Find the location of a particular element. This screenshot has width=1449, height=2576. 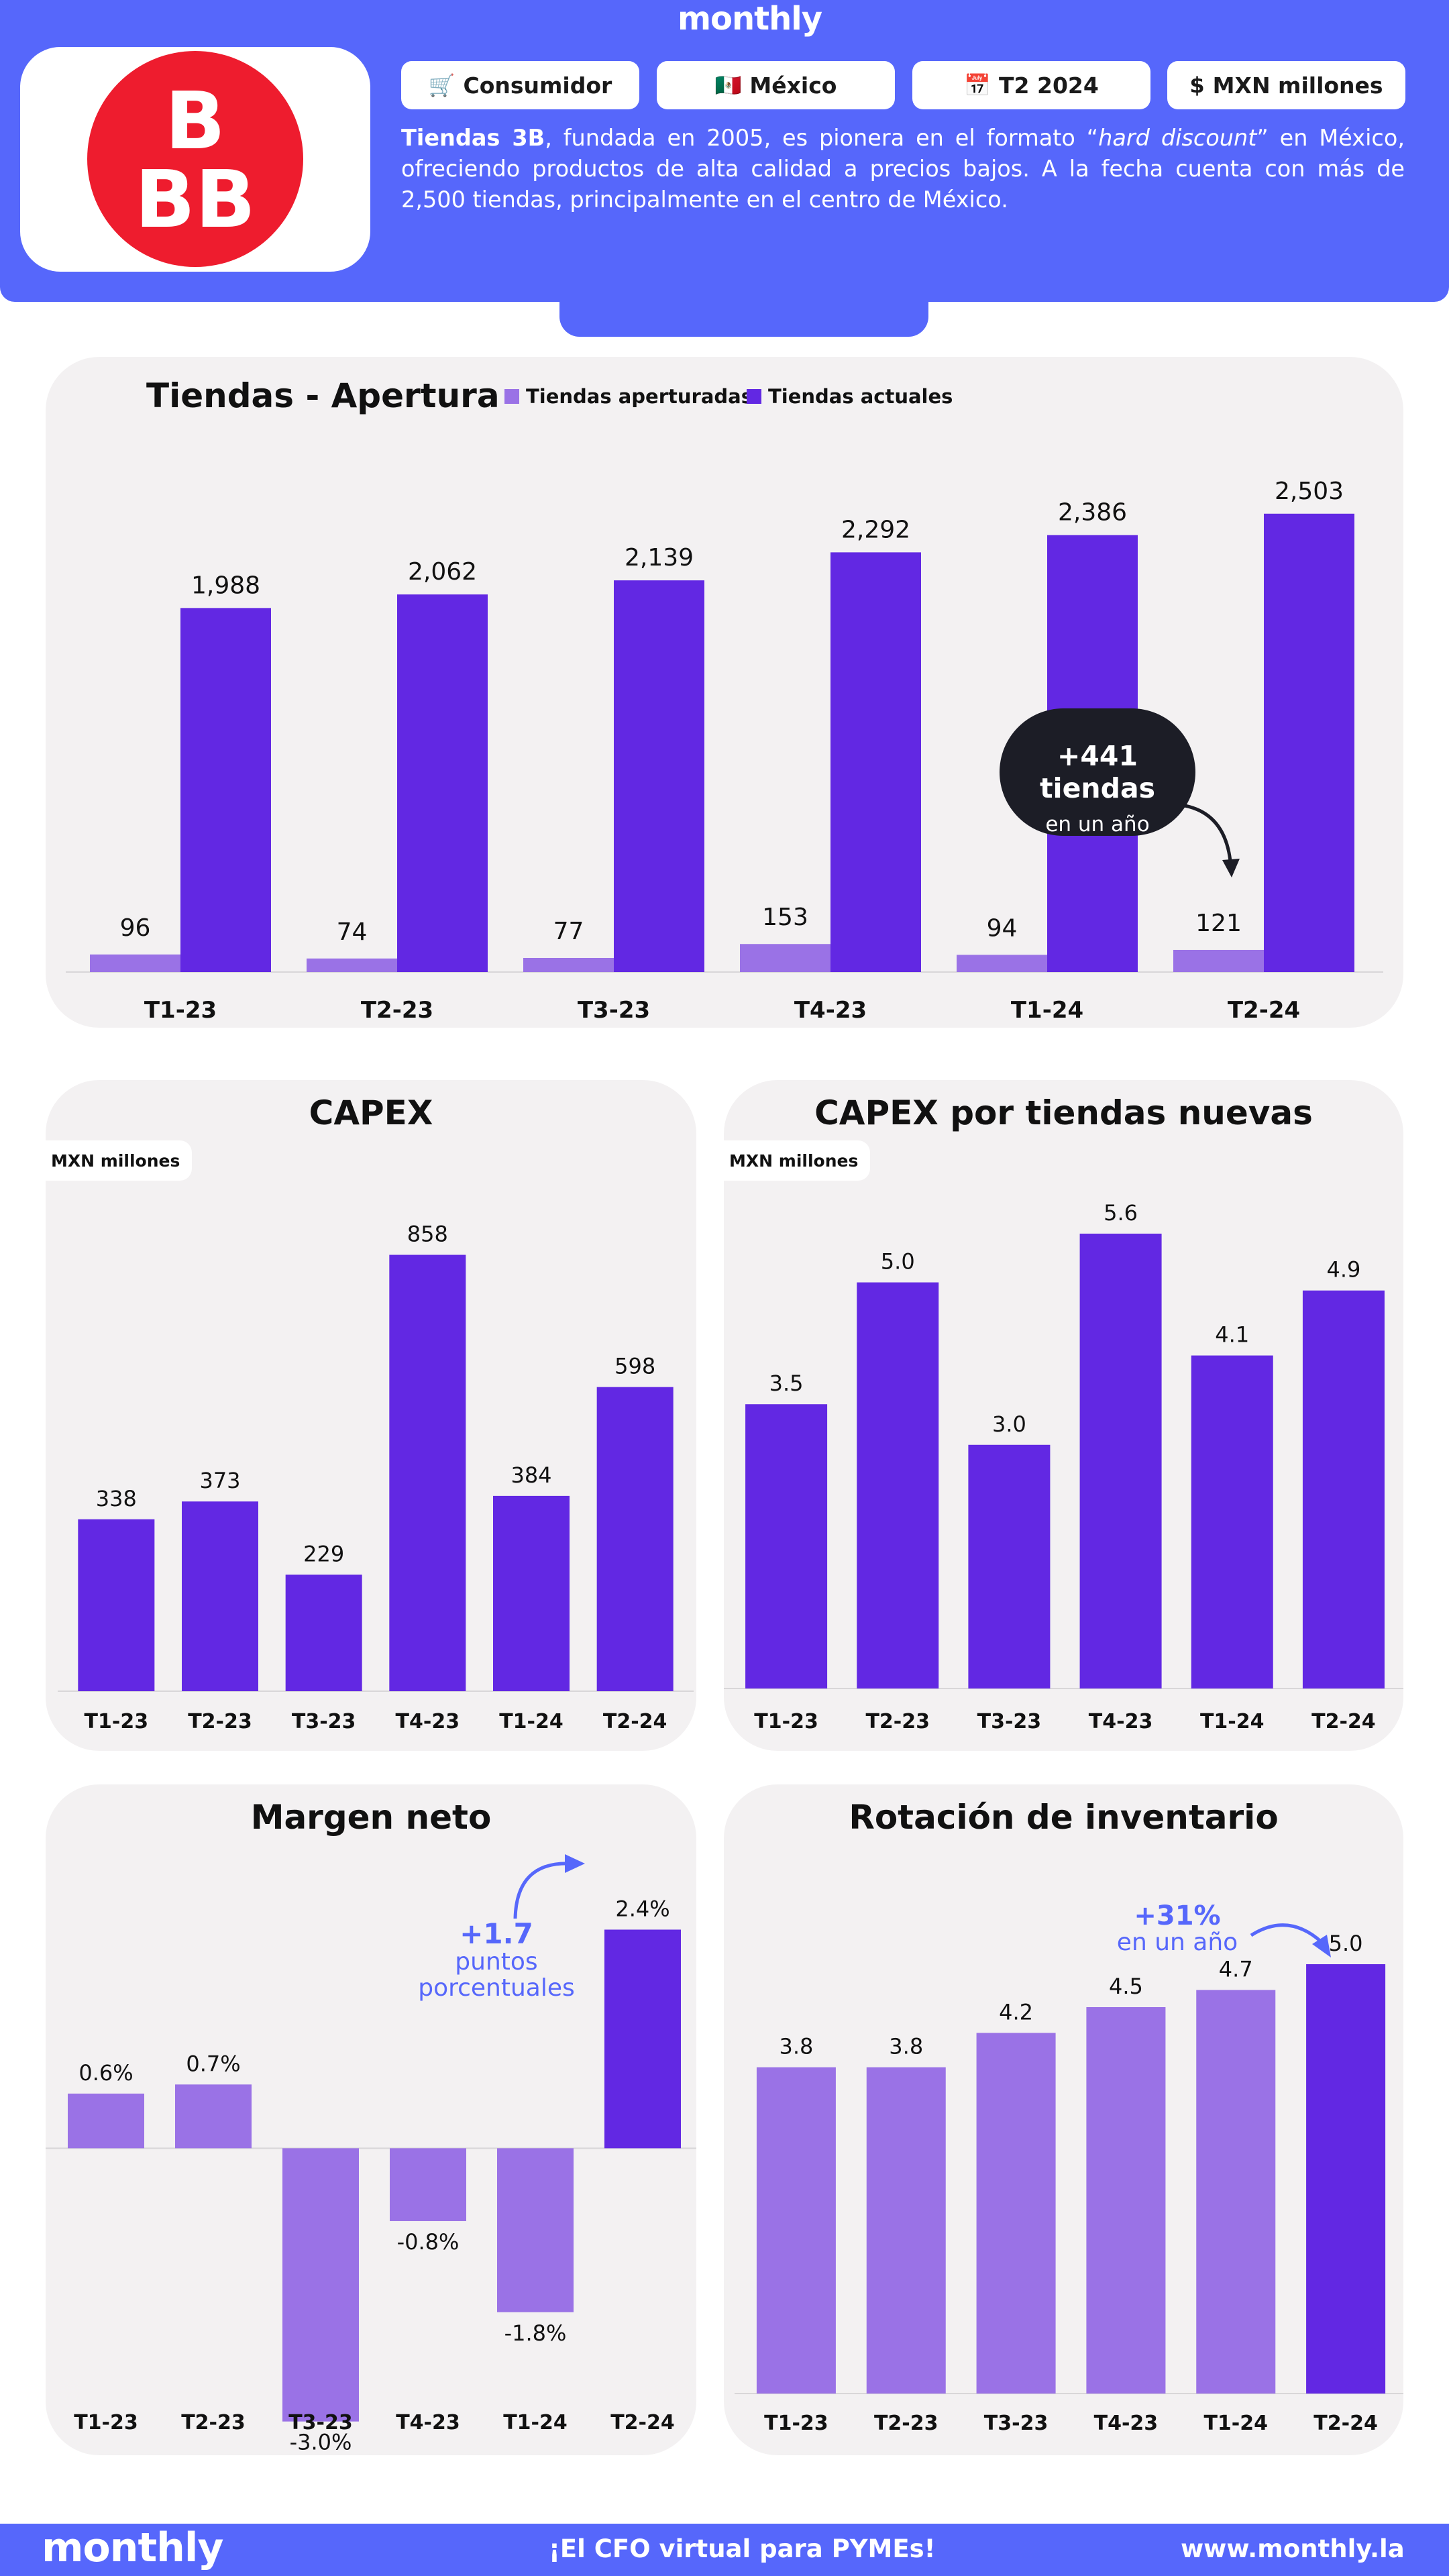

chart-capex-tienda-x-tick: T1-24 is located at coordinates (1232, 1721).